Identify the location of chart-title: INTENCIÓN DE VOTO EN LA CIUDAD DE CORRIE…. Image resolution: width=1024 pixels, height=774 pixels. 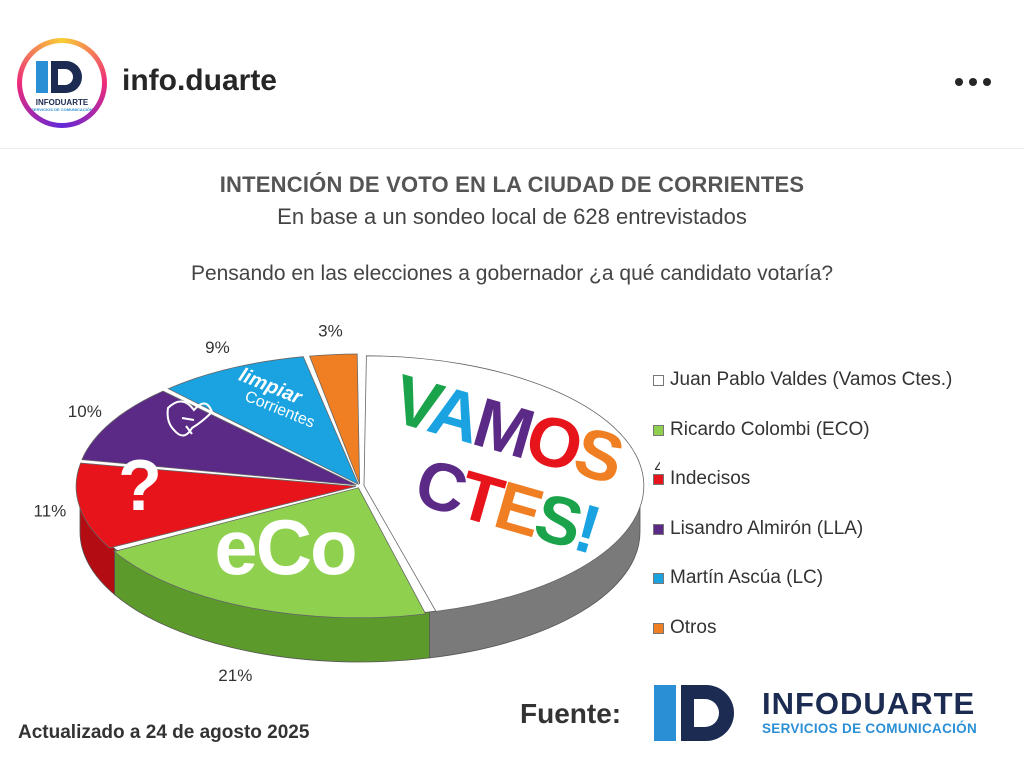
(512, 184).